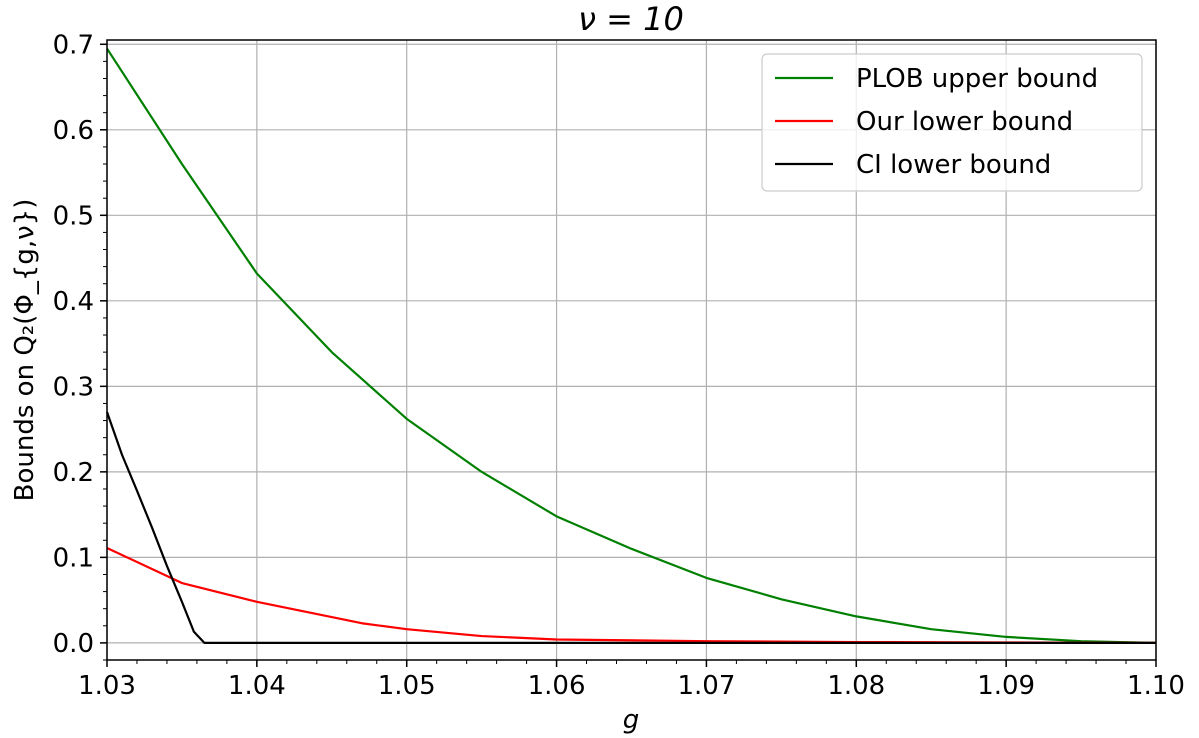 This screenshot has width=1199, height=738. I want to click on y-axis-title: Bounds on Q₂(Φ_{g,ν}), so click(25, 350).